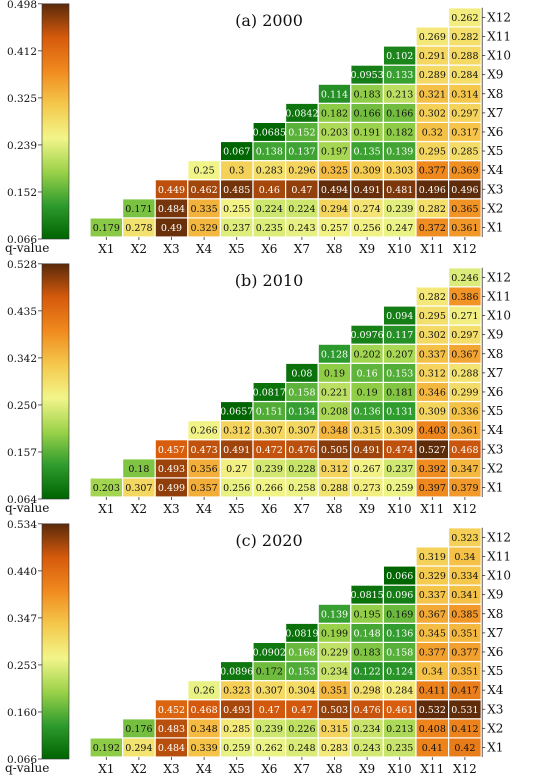 The width and height of the screenshot is (550, 776). Describe the element at coordinates (22, 525) in the screenshot. I see `colorbar-tick-label: 0.534` at that location.